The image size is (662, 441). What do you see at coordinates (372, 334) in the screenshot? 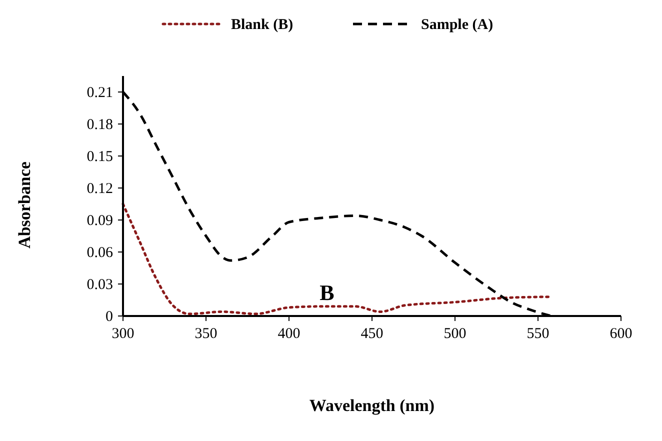
I see `x-tick-label: 450` at bounding box center [372, 334].